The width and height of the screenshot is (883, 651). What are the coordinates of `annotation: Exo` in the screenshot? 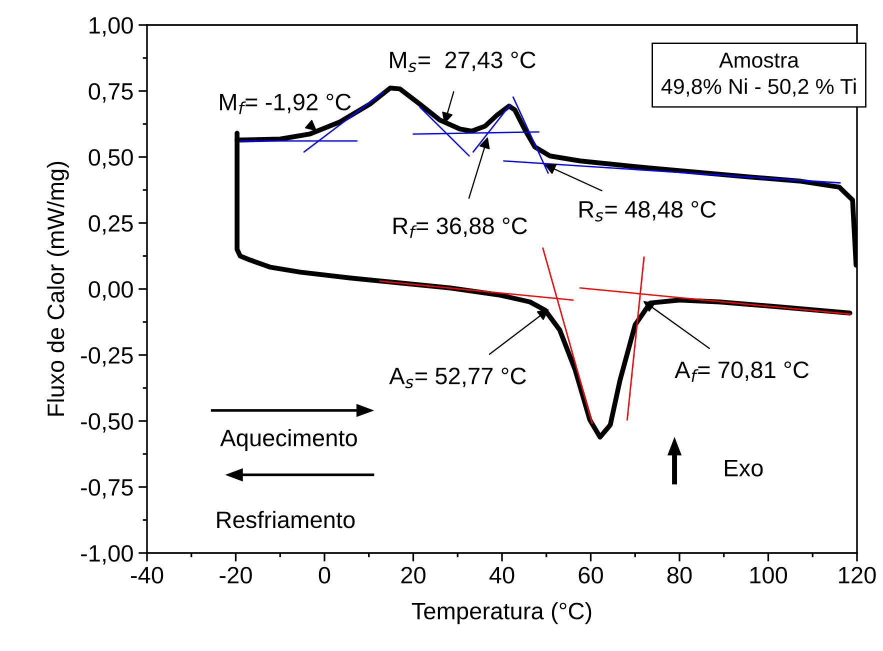 It's located at (743, 468).